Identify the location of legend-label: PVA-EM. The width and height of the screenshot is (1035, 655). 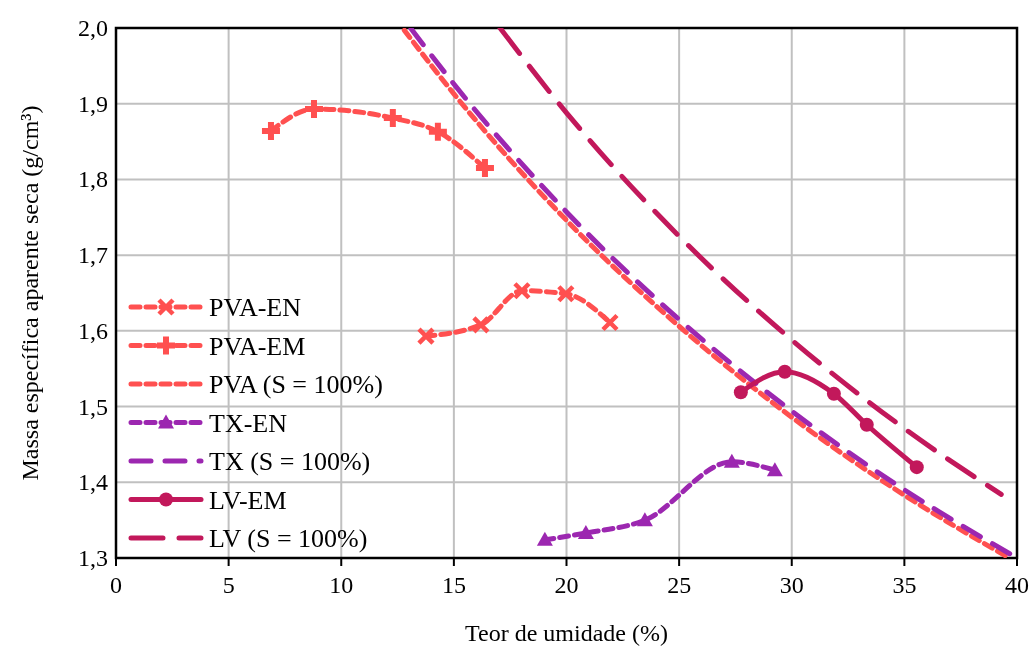
(257, 346).